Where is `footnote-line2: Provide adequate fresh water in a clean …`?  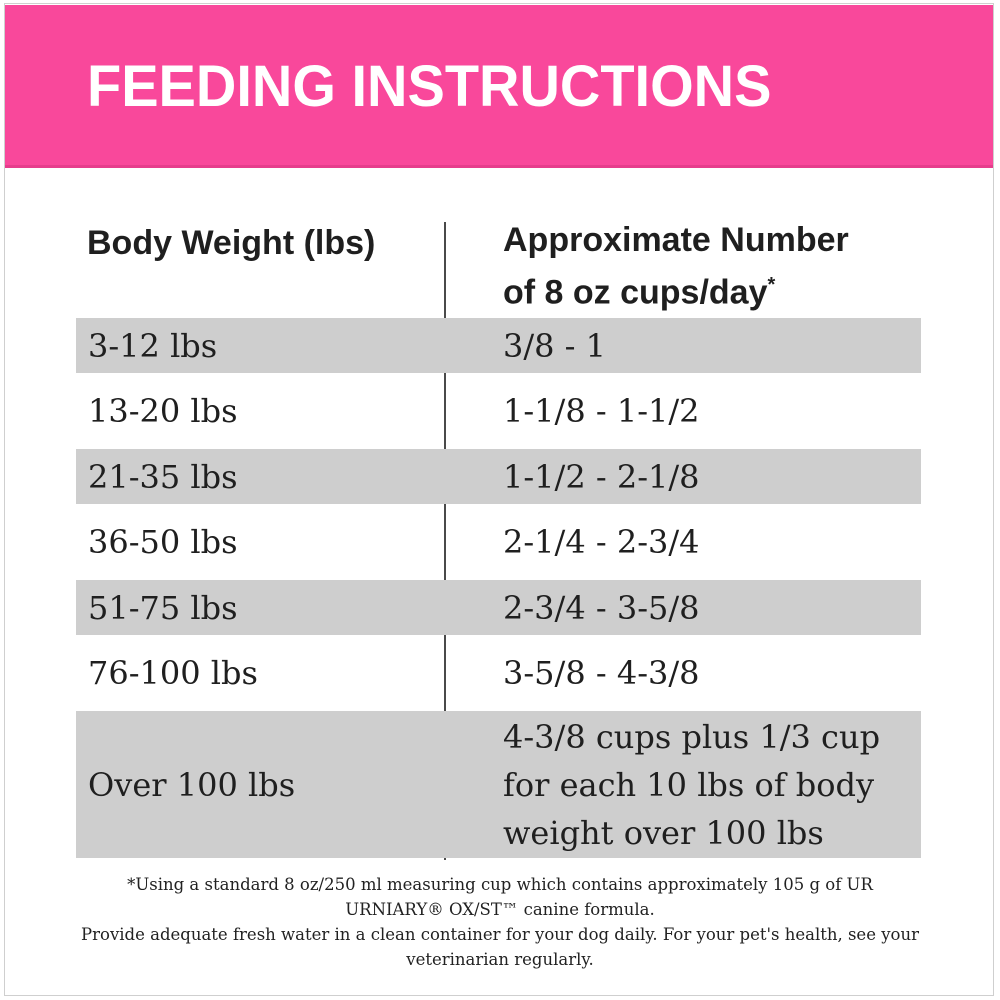 footnote-line2: Provide adequate fresh water in a clean … is located at coordinates (500, 947).